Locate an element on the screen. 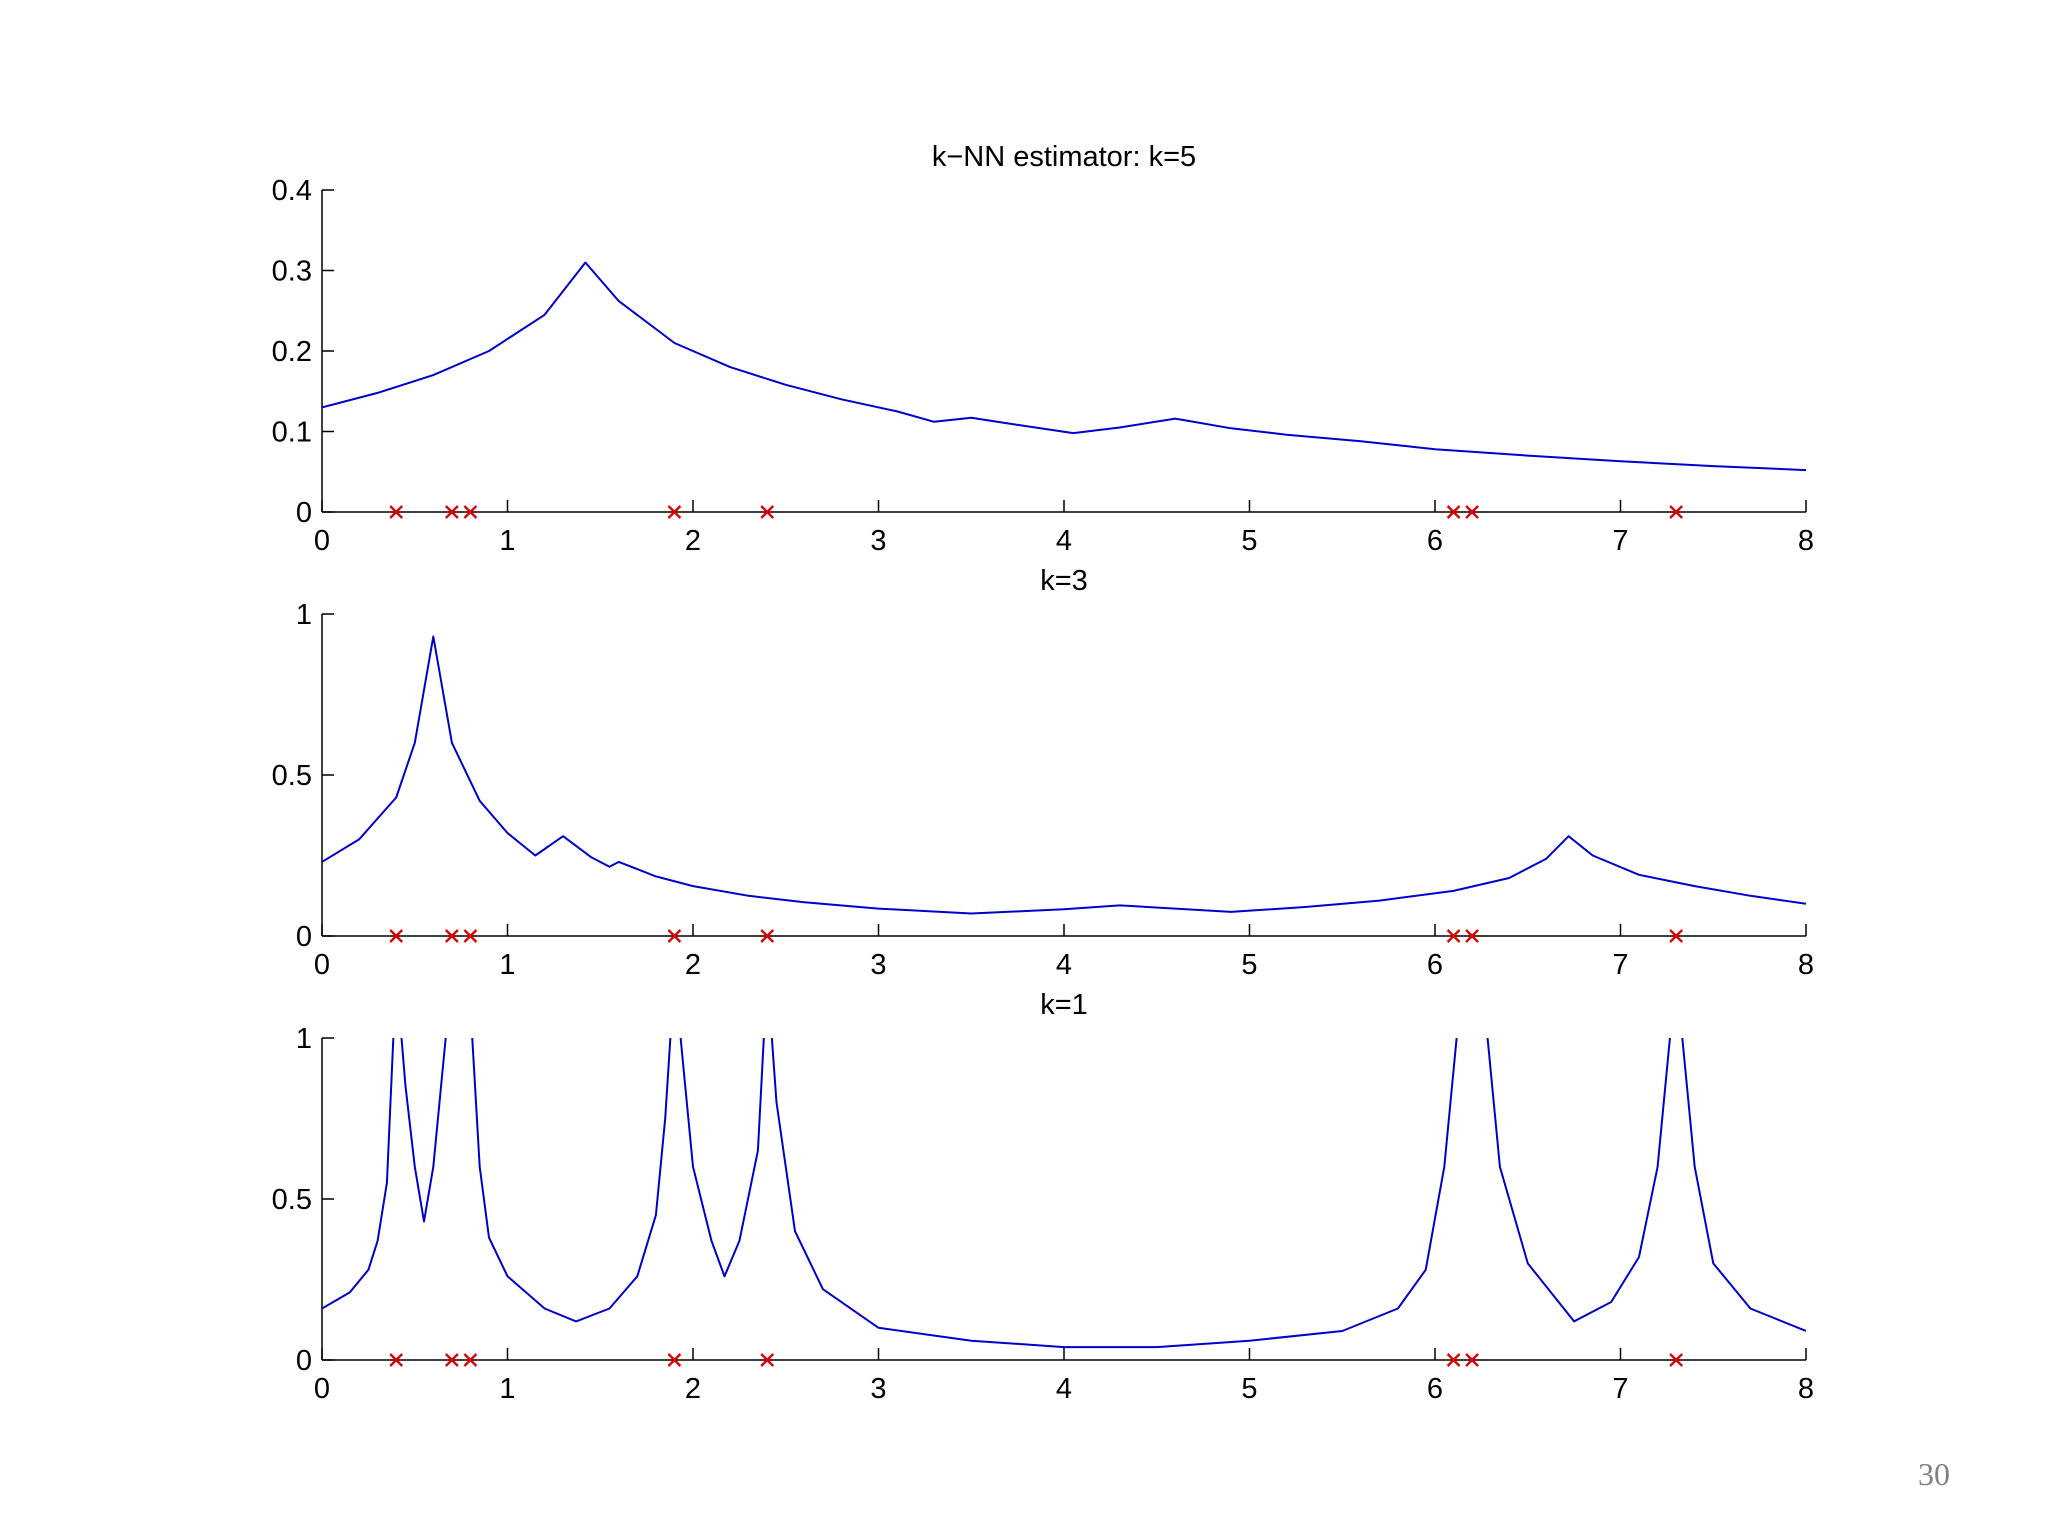 The image size is (2048, 1536). y-tick-label: 0.1 is located at coordinates (292, 433).